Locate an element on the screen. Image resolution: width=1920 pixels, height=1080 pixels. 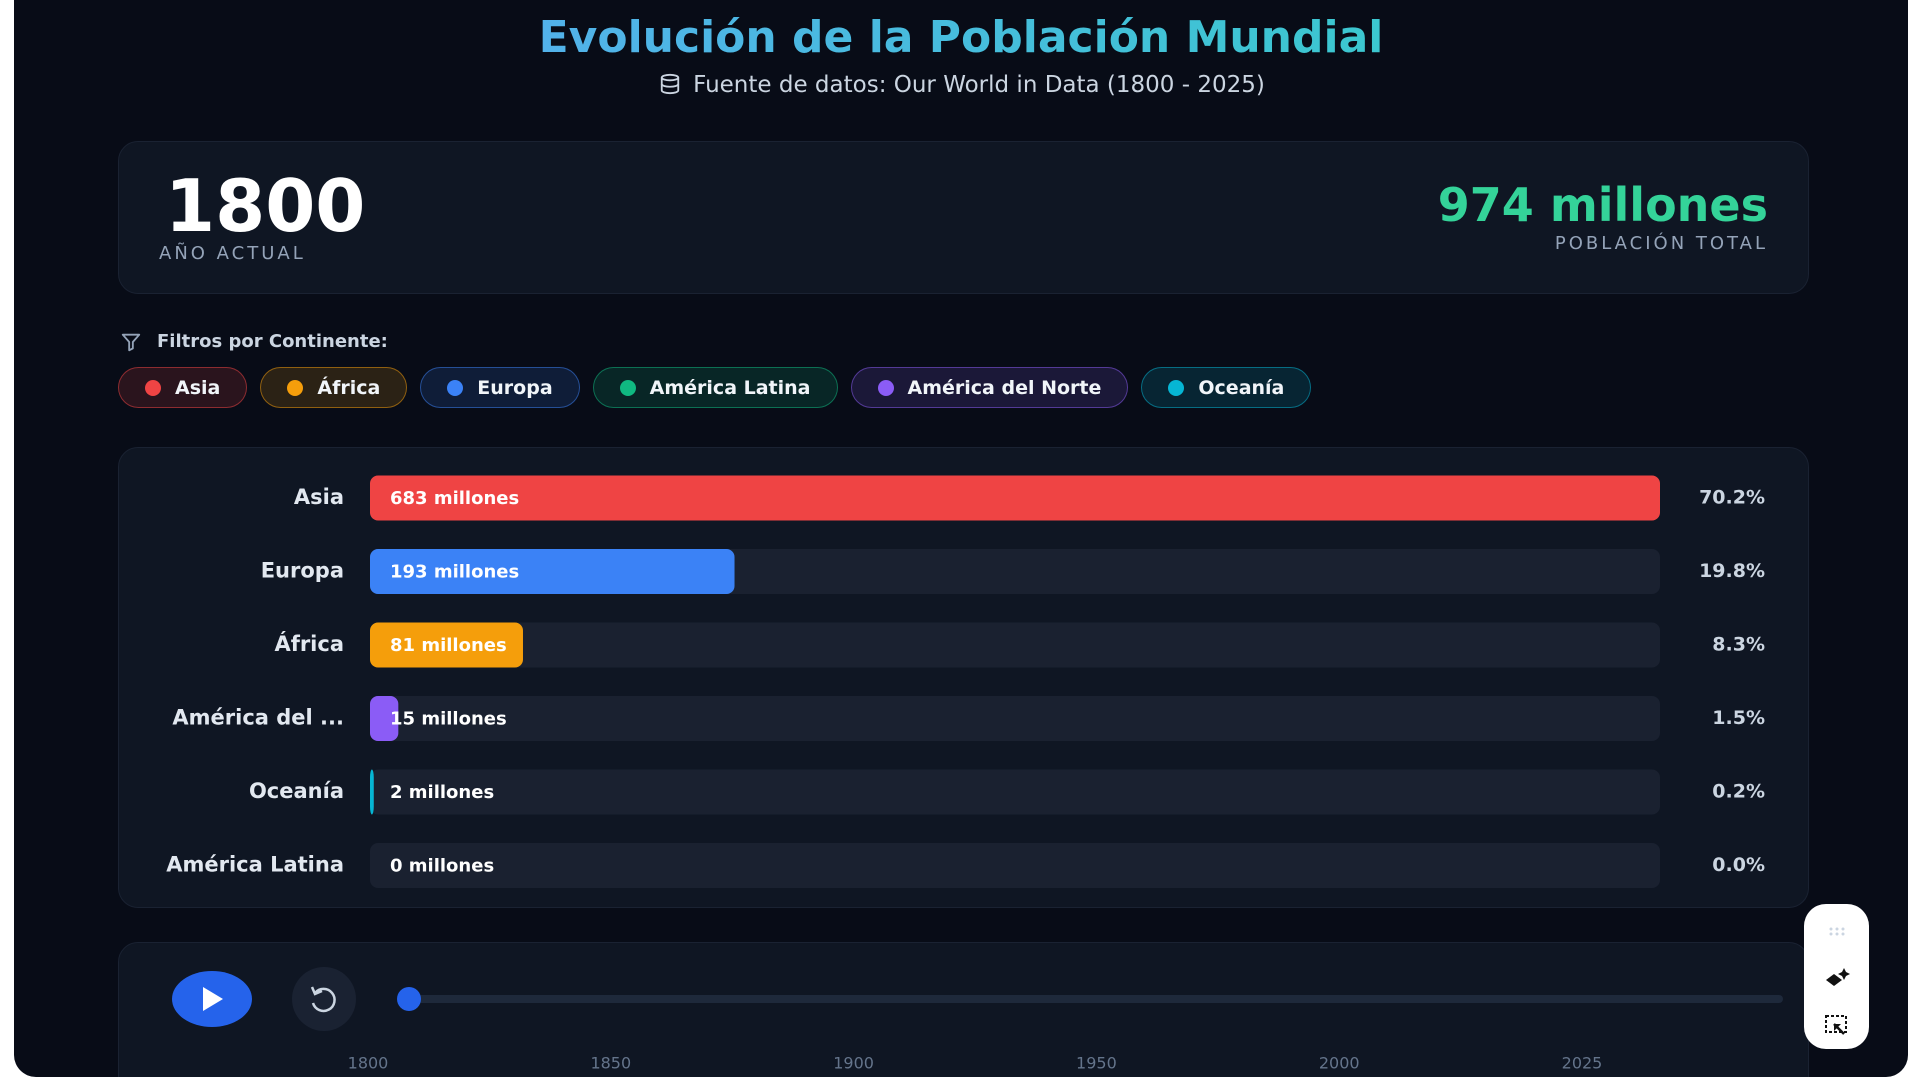
toolbar-icons is located at coordinates (1837, 981).